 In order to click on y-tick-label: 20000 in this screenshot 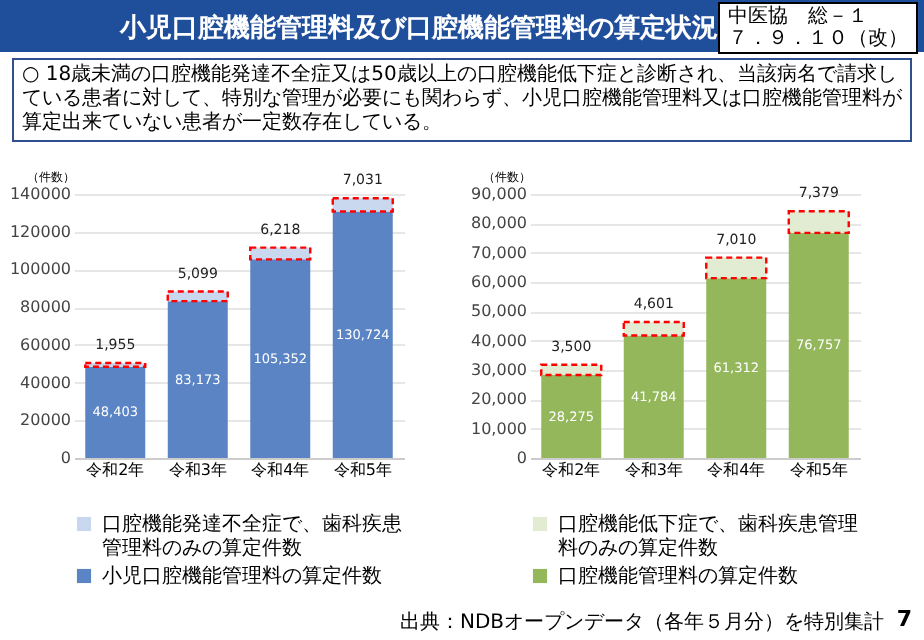, I will do `click(45, 420)`.